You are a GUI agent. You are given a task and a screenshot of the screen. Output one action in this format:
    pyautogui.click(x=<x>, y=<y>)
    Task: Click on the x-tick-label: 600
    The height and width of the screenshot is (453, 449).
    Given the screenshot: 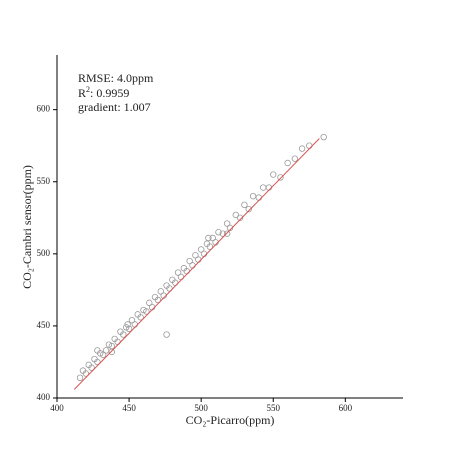 What is the action you would take?
    pyautogui.click(x=346, y=408)
    